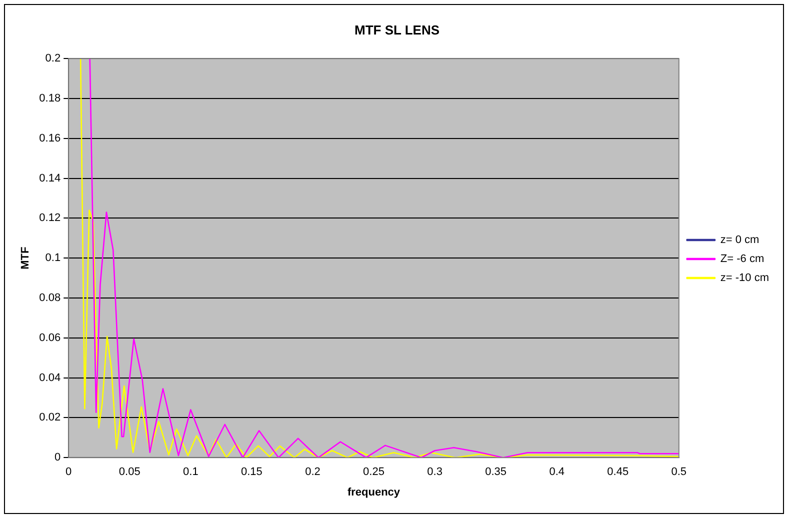  What do you see at coordinates (50, 98) in the screenshot?
I see `y-tick-label: 0.18` at bounding box center [50, 98].